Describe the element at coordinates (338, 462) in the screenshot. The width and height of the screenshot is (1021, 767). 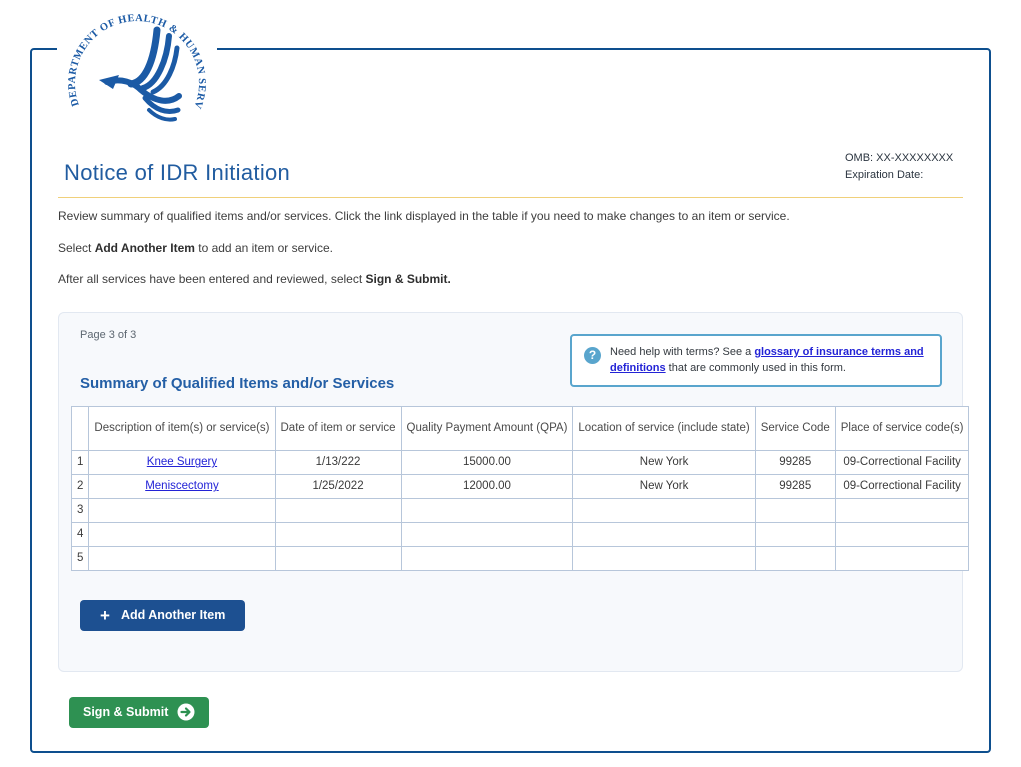
I see `date-cell: 1/13/222` at that location.